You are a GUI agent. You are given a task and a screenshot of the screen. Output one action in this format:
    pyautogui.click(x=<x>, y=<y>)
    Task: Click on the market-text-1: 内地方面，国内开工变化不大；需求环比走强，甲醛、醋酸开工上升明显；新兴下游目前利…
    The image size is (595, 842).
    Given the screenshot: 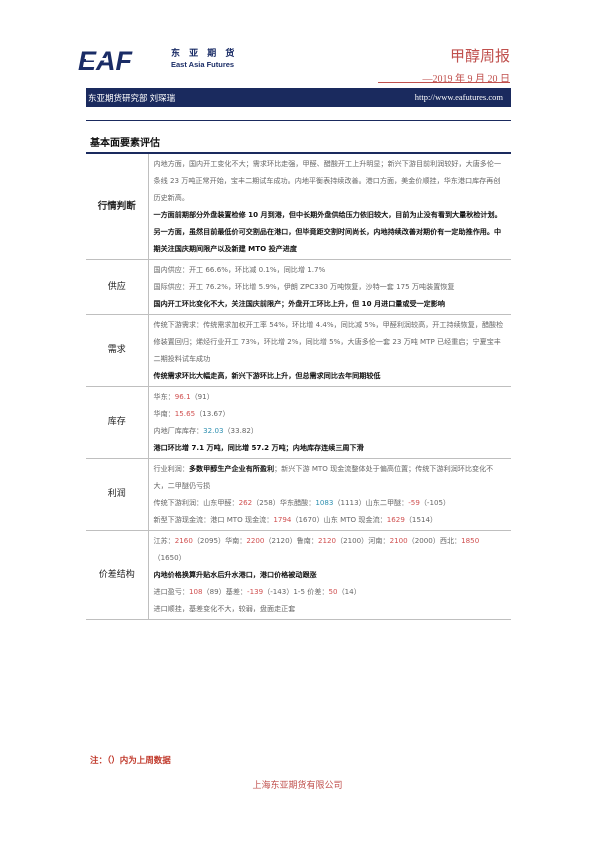 What is the action you would take?
    pyautogui.click(x=327, y=180)
    